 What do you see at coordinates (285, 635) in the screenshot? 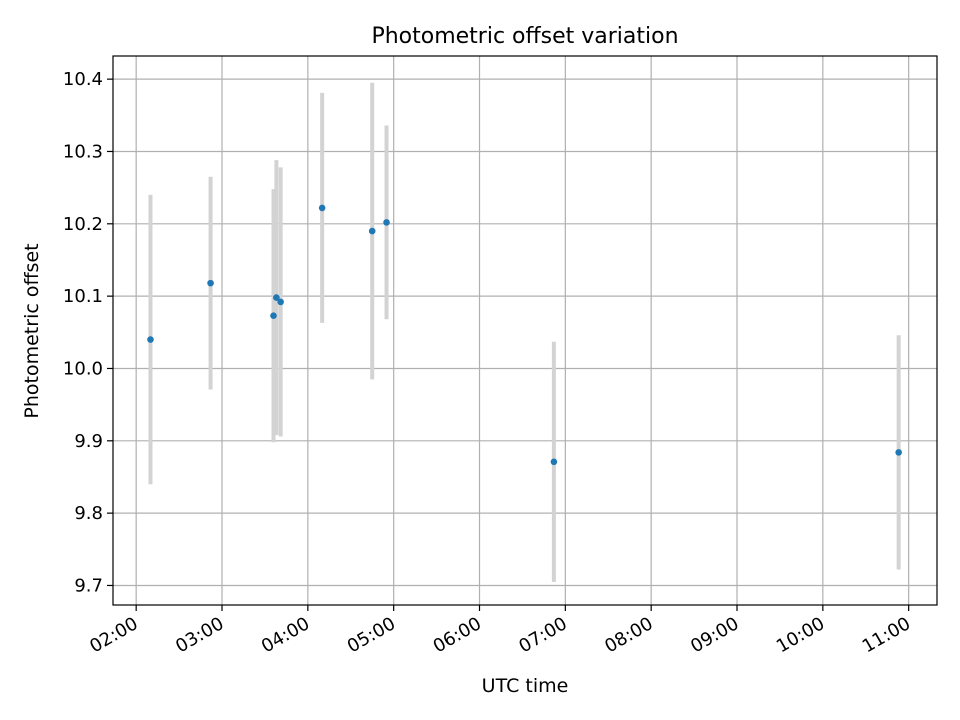
I see `x-tick-label: 04:00` at bounding box center [285, 635].